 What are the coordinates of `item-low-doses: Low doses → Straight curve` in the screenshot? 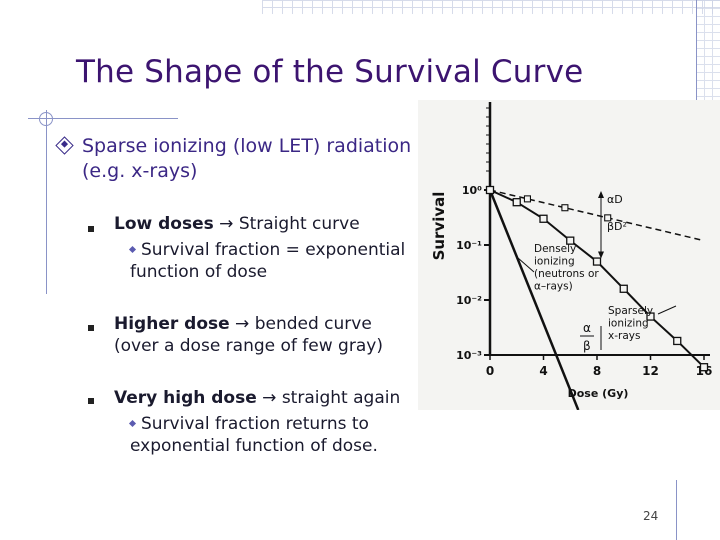 It's located at (264, 224).